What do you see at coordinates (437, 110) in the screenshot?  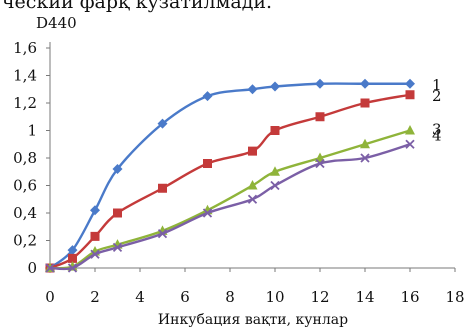 I see `series-labels: 12 34` at bounding box center [437, 110].